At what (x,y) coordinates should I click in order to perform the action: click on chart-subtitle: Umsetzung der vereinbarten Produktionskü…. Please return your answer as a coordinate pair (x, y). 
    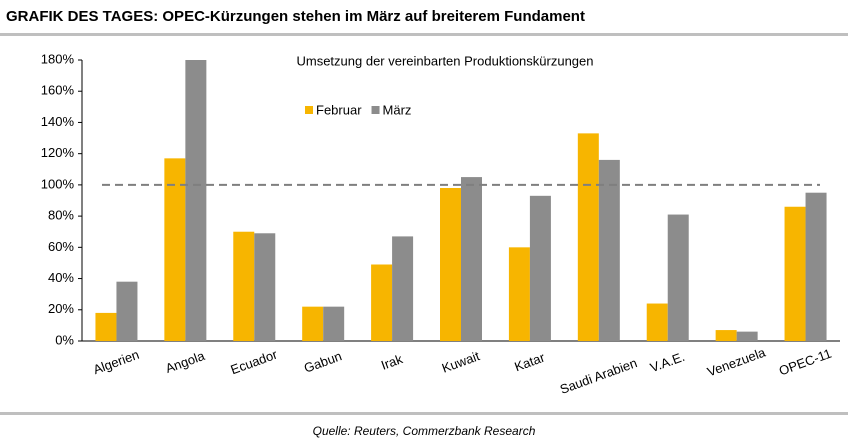
    Looking at the image, I should click on (444, 60).